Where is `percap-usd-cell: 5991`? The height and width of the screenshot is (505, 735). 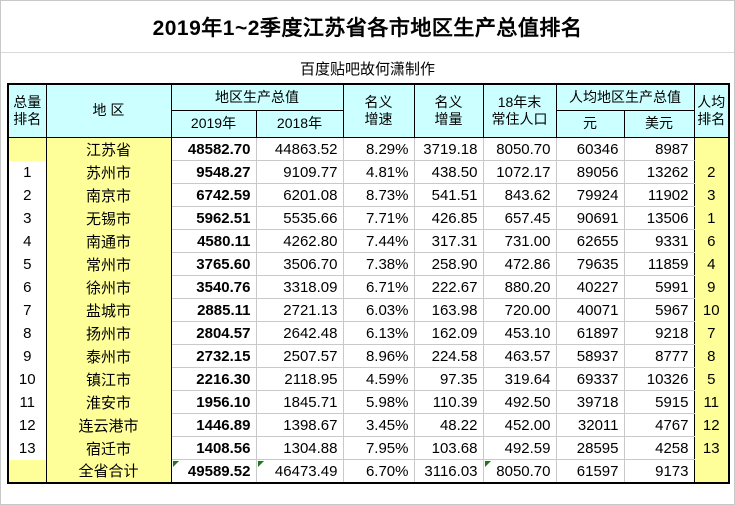 percap-usd-cell: 5991 is located at coordinates (659, 287).